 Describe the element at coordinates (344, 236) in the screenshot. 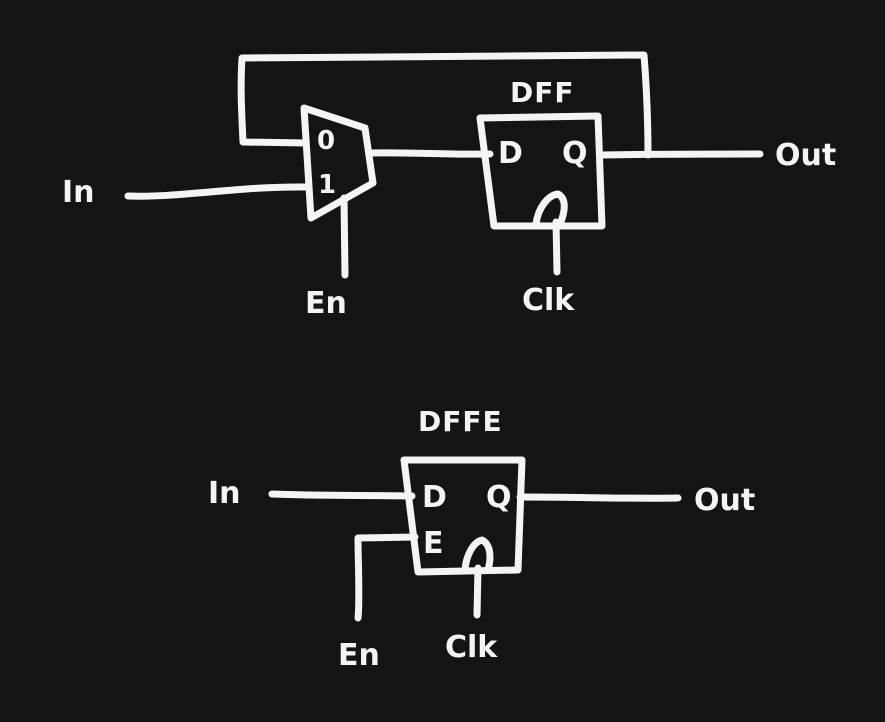

I see `top-enable-wire` at that location.